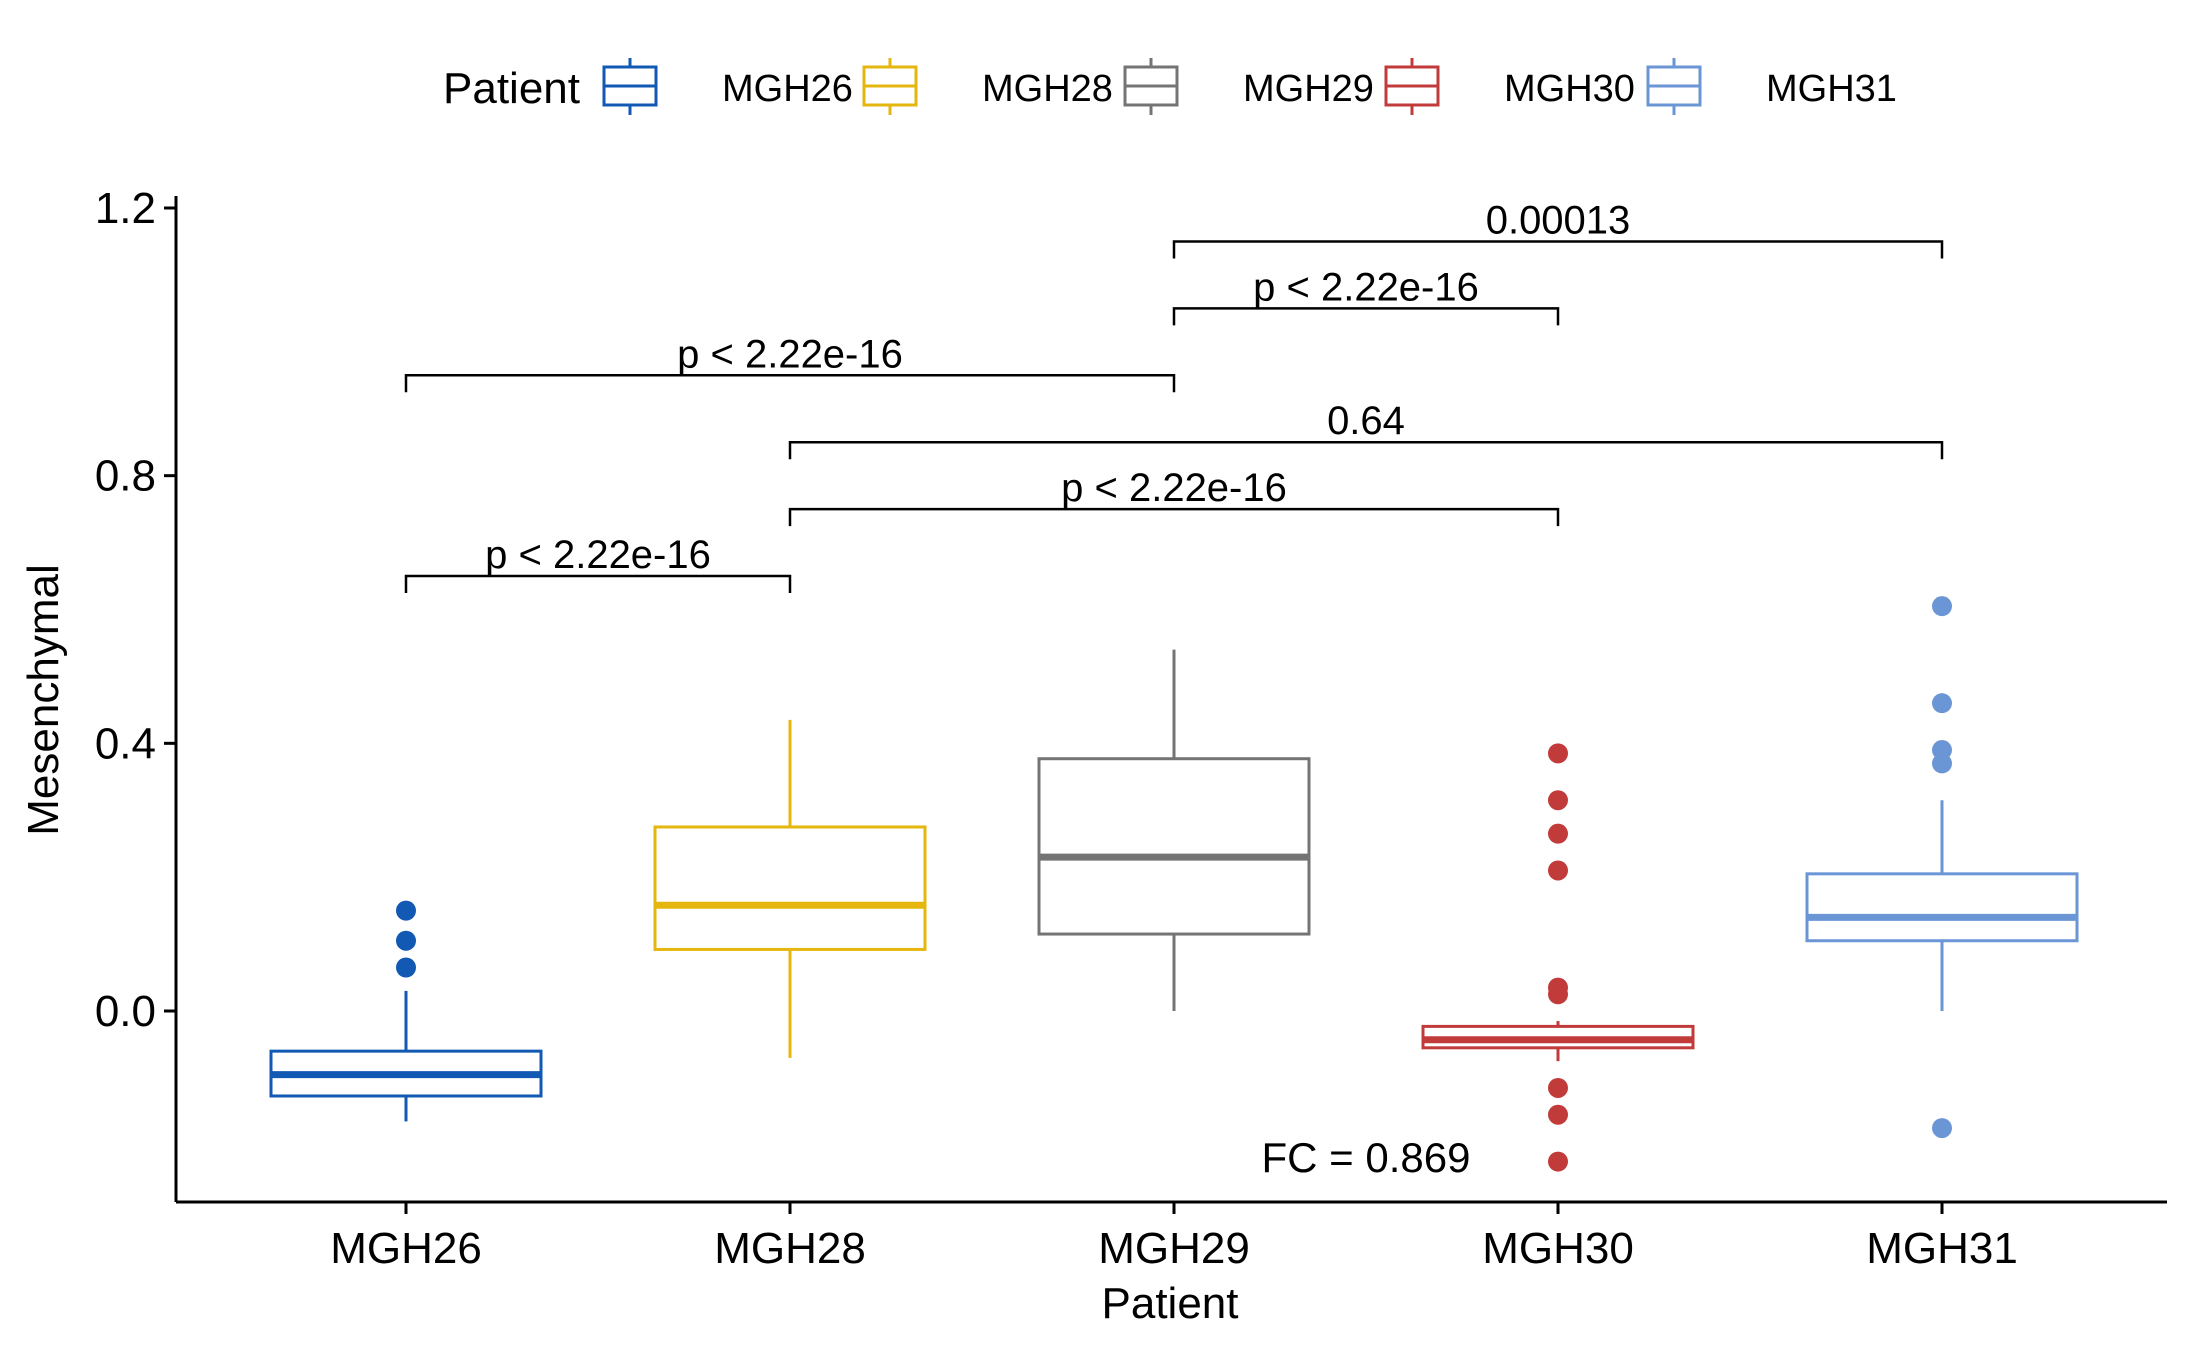 This screenshot has width=2187, height=1351. I want to click on box-mgh30, so click(1558, 957).